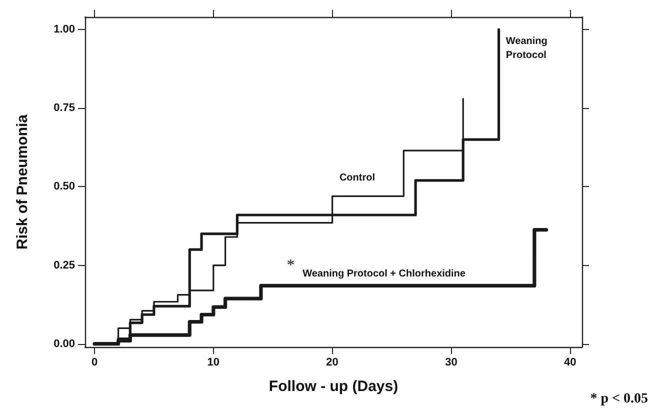 The image size is (651, 414). I want to click on x-axis-title: Follow - up (Days), so click(333, 386).